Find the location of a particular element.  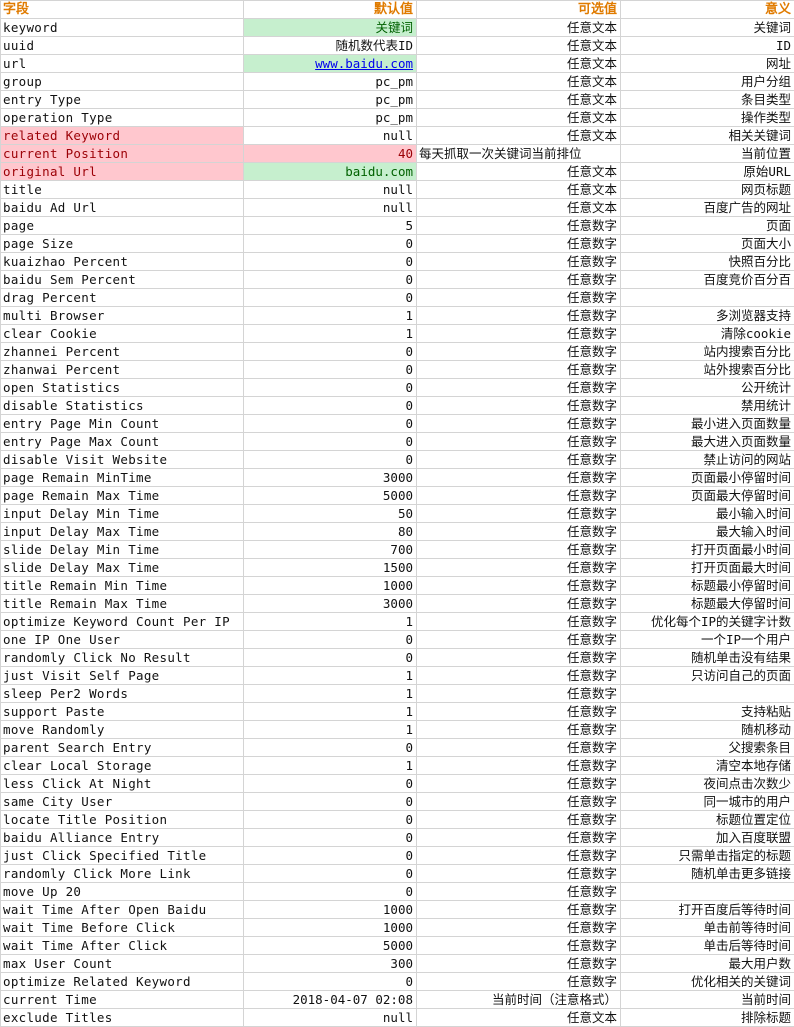

cell-field: current Position is located at coordinates (122, 153).